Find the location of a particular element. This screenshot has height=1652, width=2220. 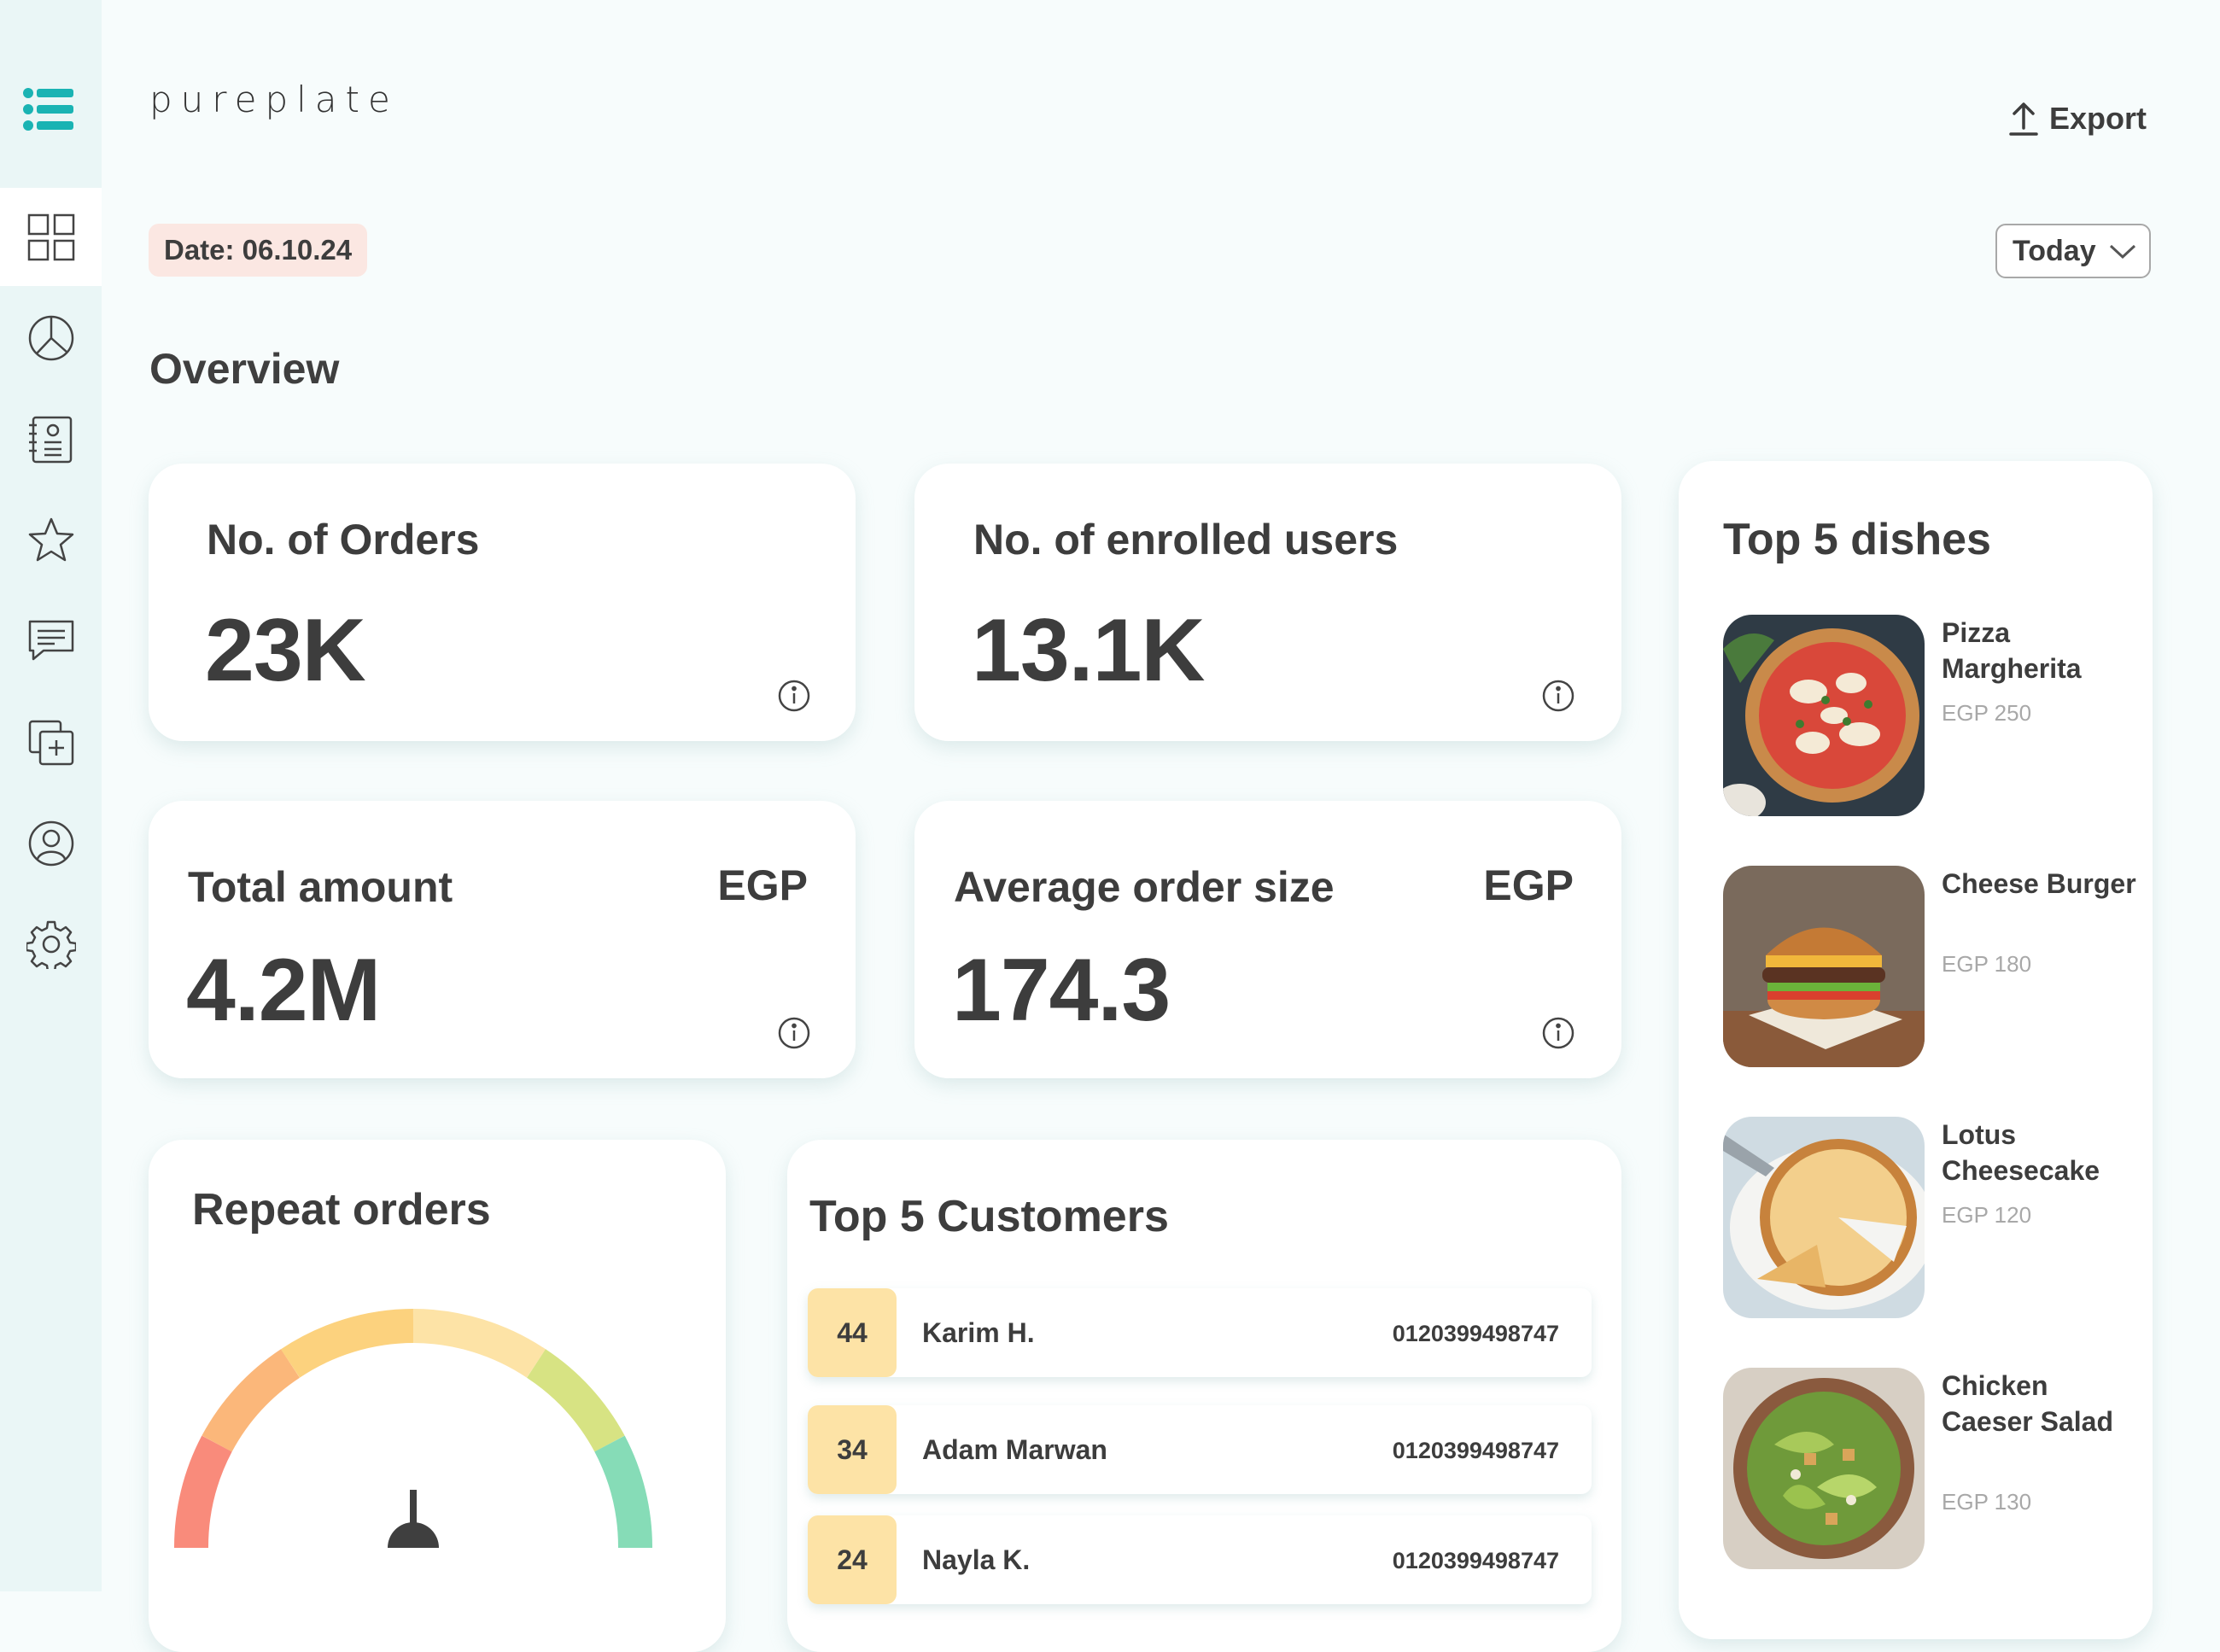

sidebar is located at coordinates (51, 795).